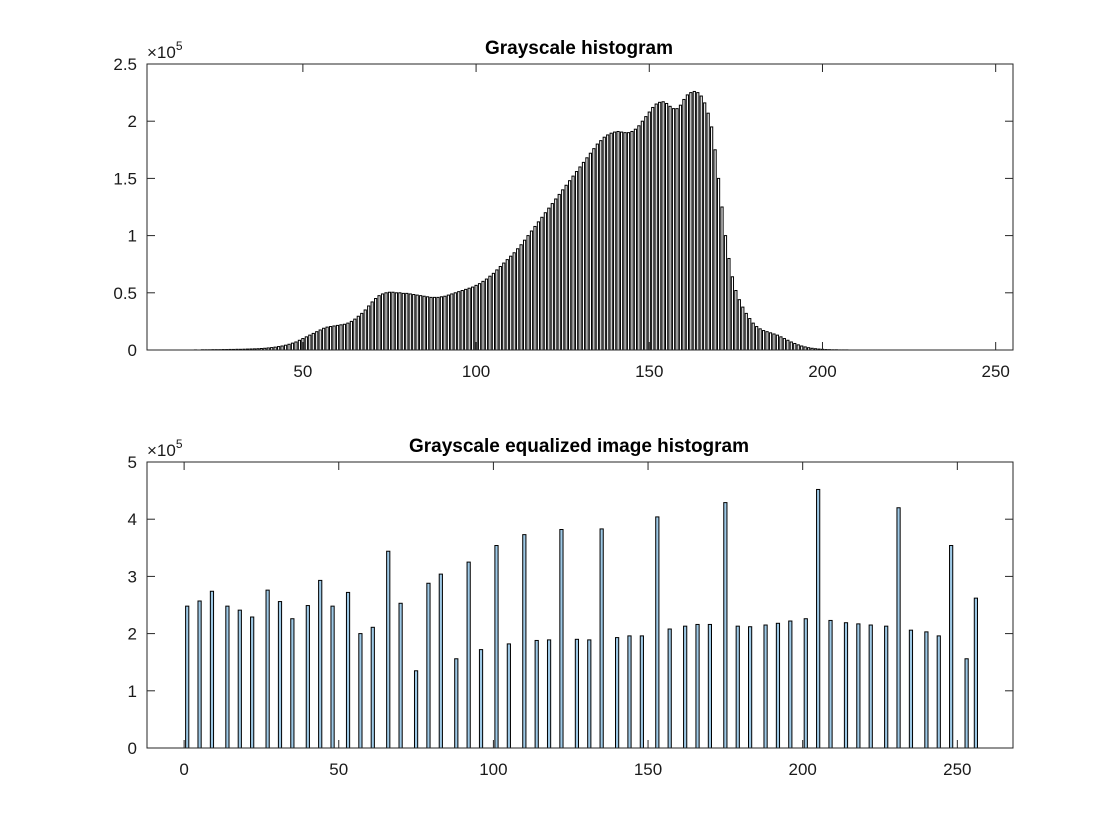 This screenshot has width=1120, height=840. I want to click on y-tick-label: 5, so click(132, 462).